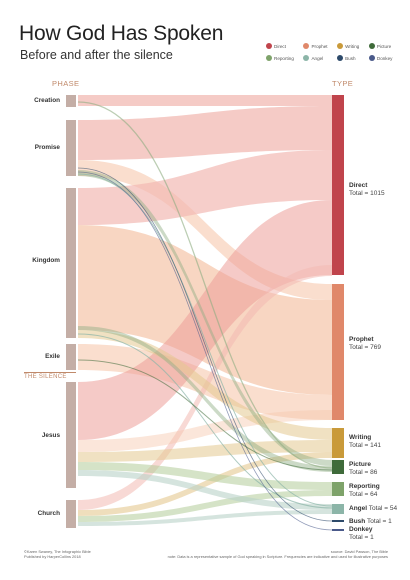  I want to click on silence-divider, so click(50, 372).